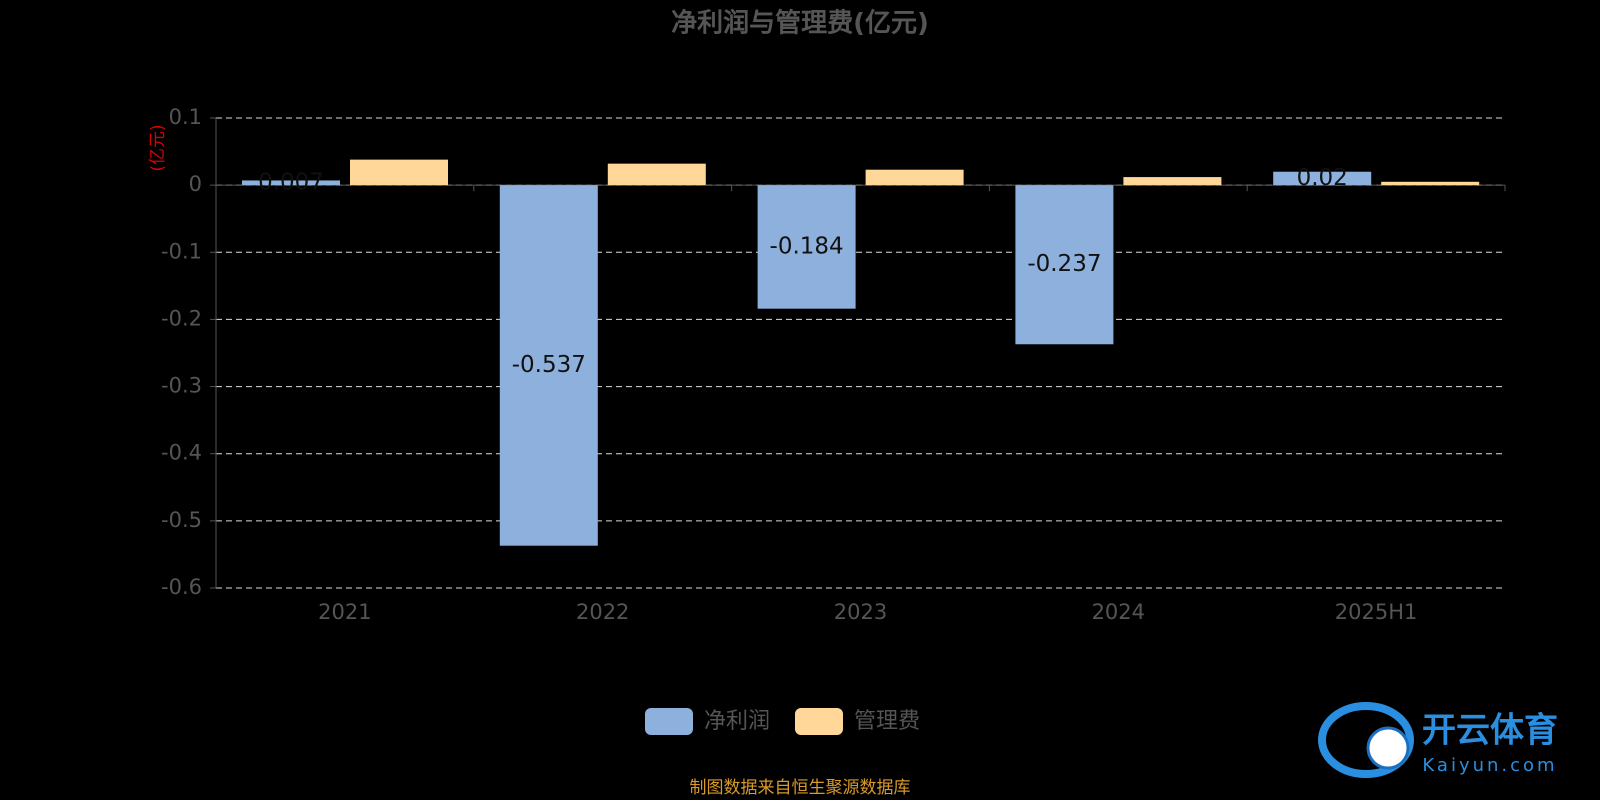 The width and height of the screenshot is (1600, 800). Describe the element at coordinates (1489, 765) in the screenshot. I see `watermark-site: Kaiyun.com` at that location.